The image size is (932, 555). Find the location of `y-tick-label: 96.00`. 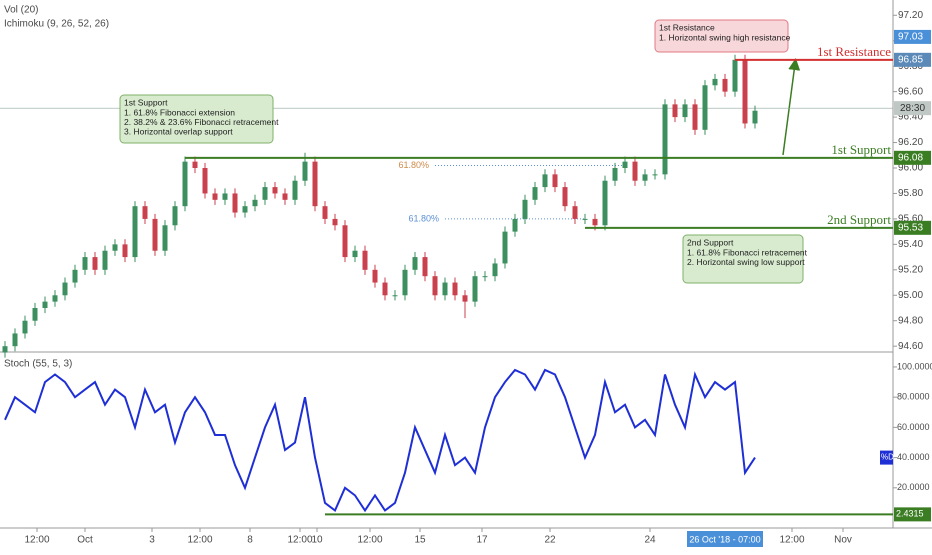

y-tick-label: 96.00 is located at coordinates (910, 168).